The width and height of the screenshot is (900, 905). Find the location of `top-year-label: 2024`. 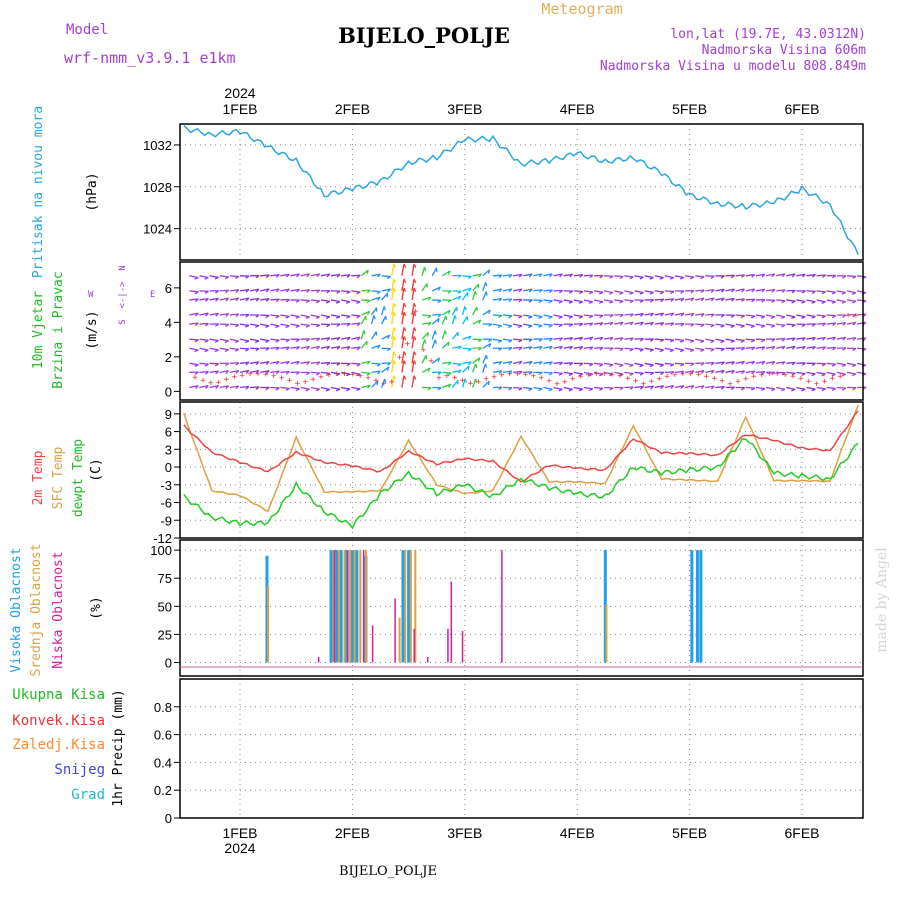

top-year-label: 2024 is located at coordinates (239, 93).